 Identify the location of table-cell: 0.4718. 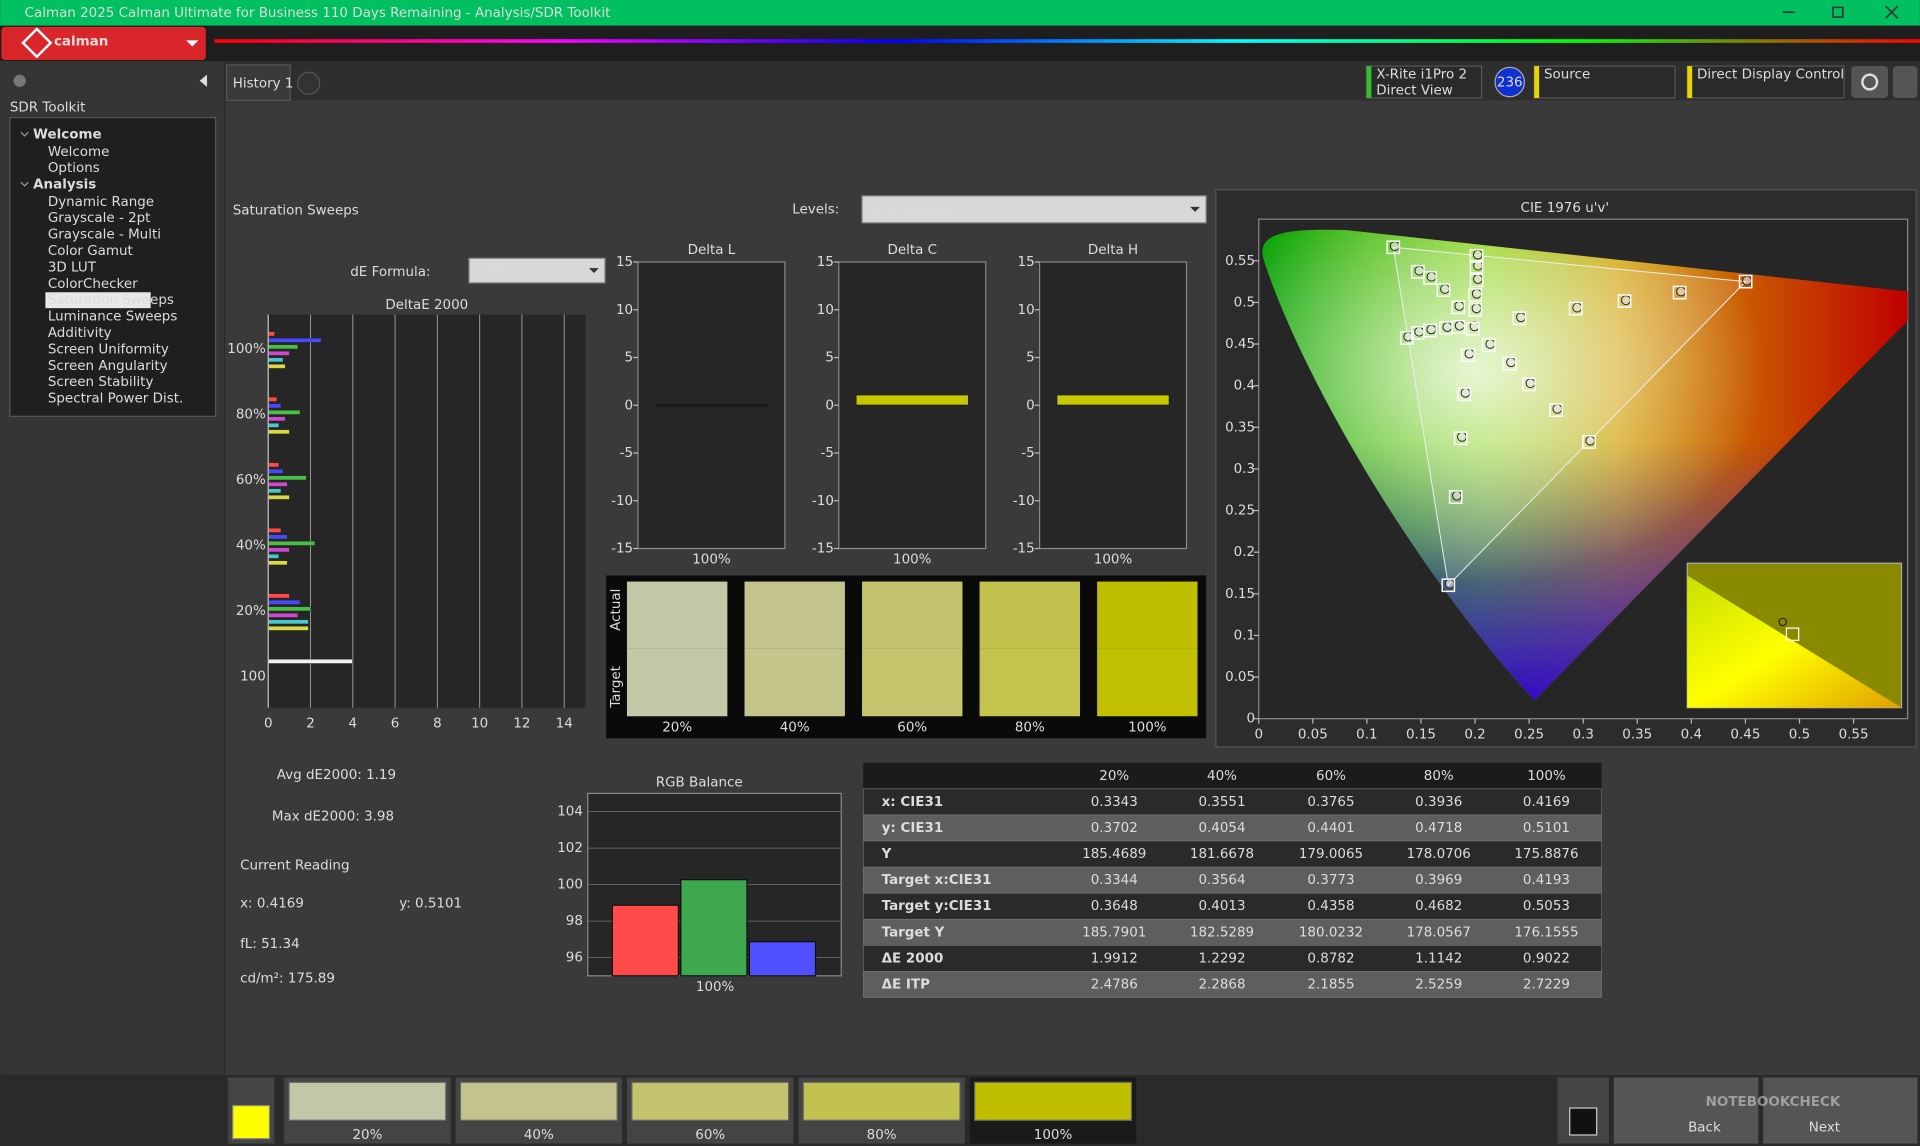
(1438, 828).